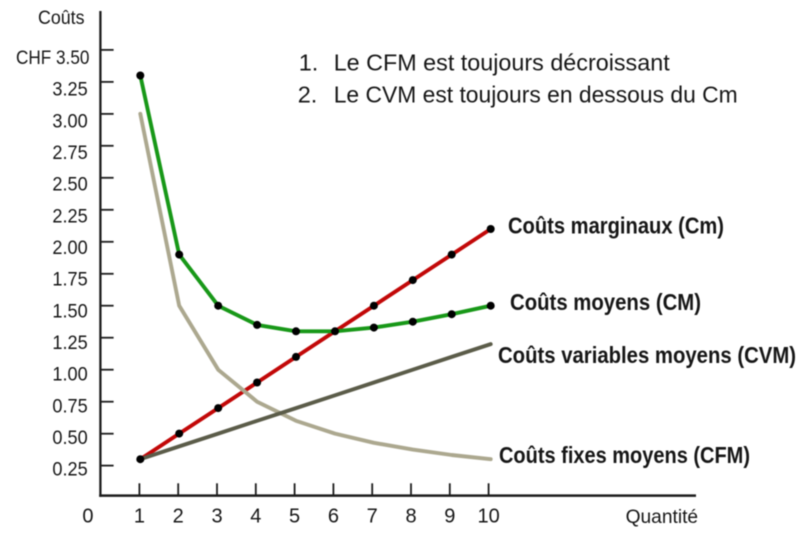  What do you see at coordinates (69, 375) in the screenshot?
I see `svg-text: 1.00` at bounding box center [69, 375].